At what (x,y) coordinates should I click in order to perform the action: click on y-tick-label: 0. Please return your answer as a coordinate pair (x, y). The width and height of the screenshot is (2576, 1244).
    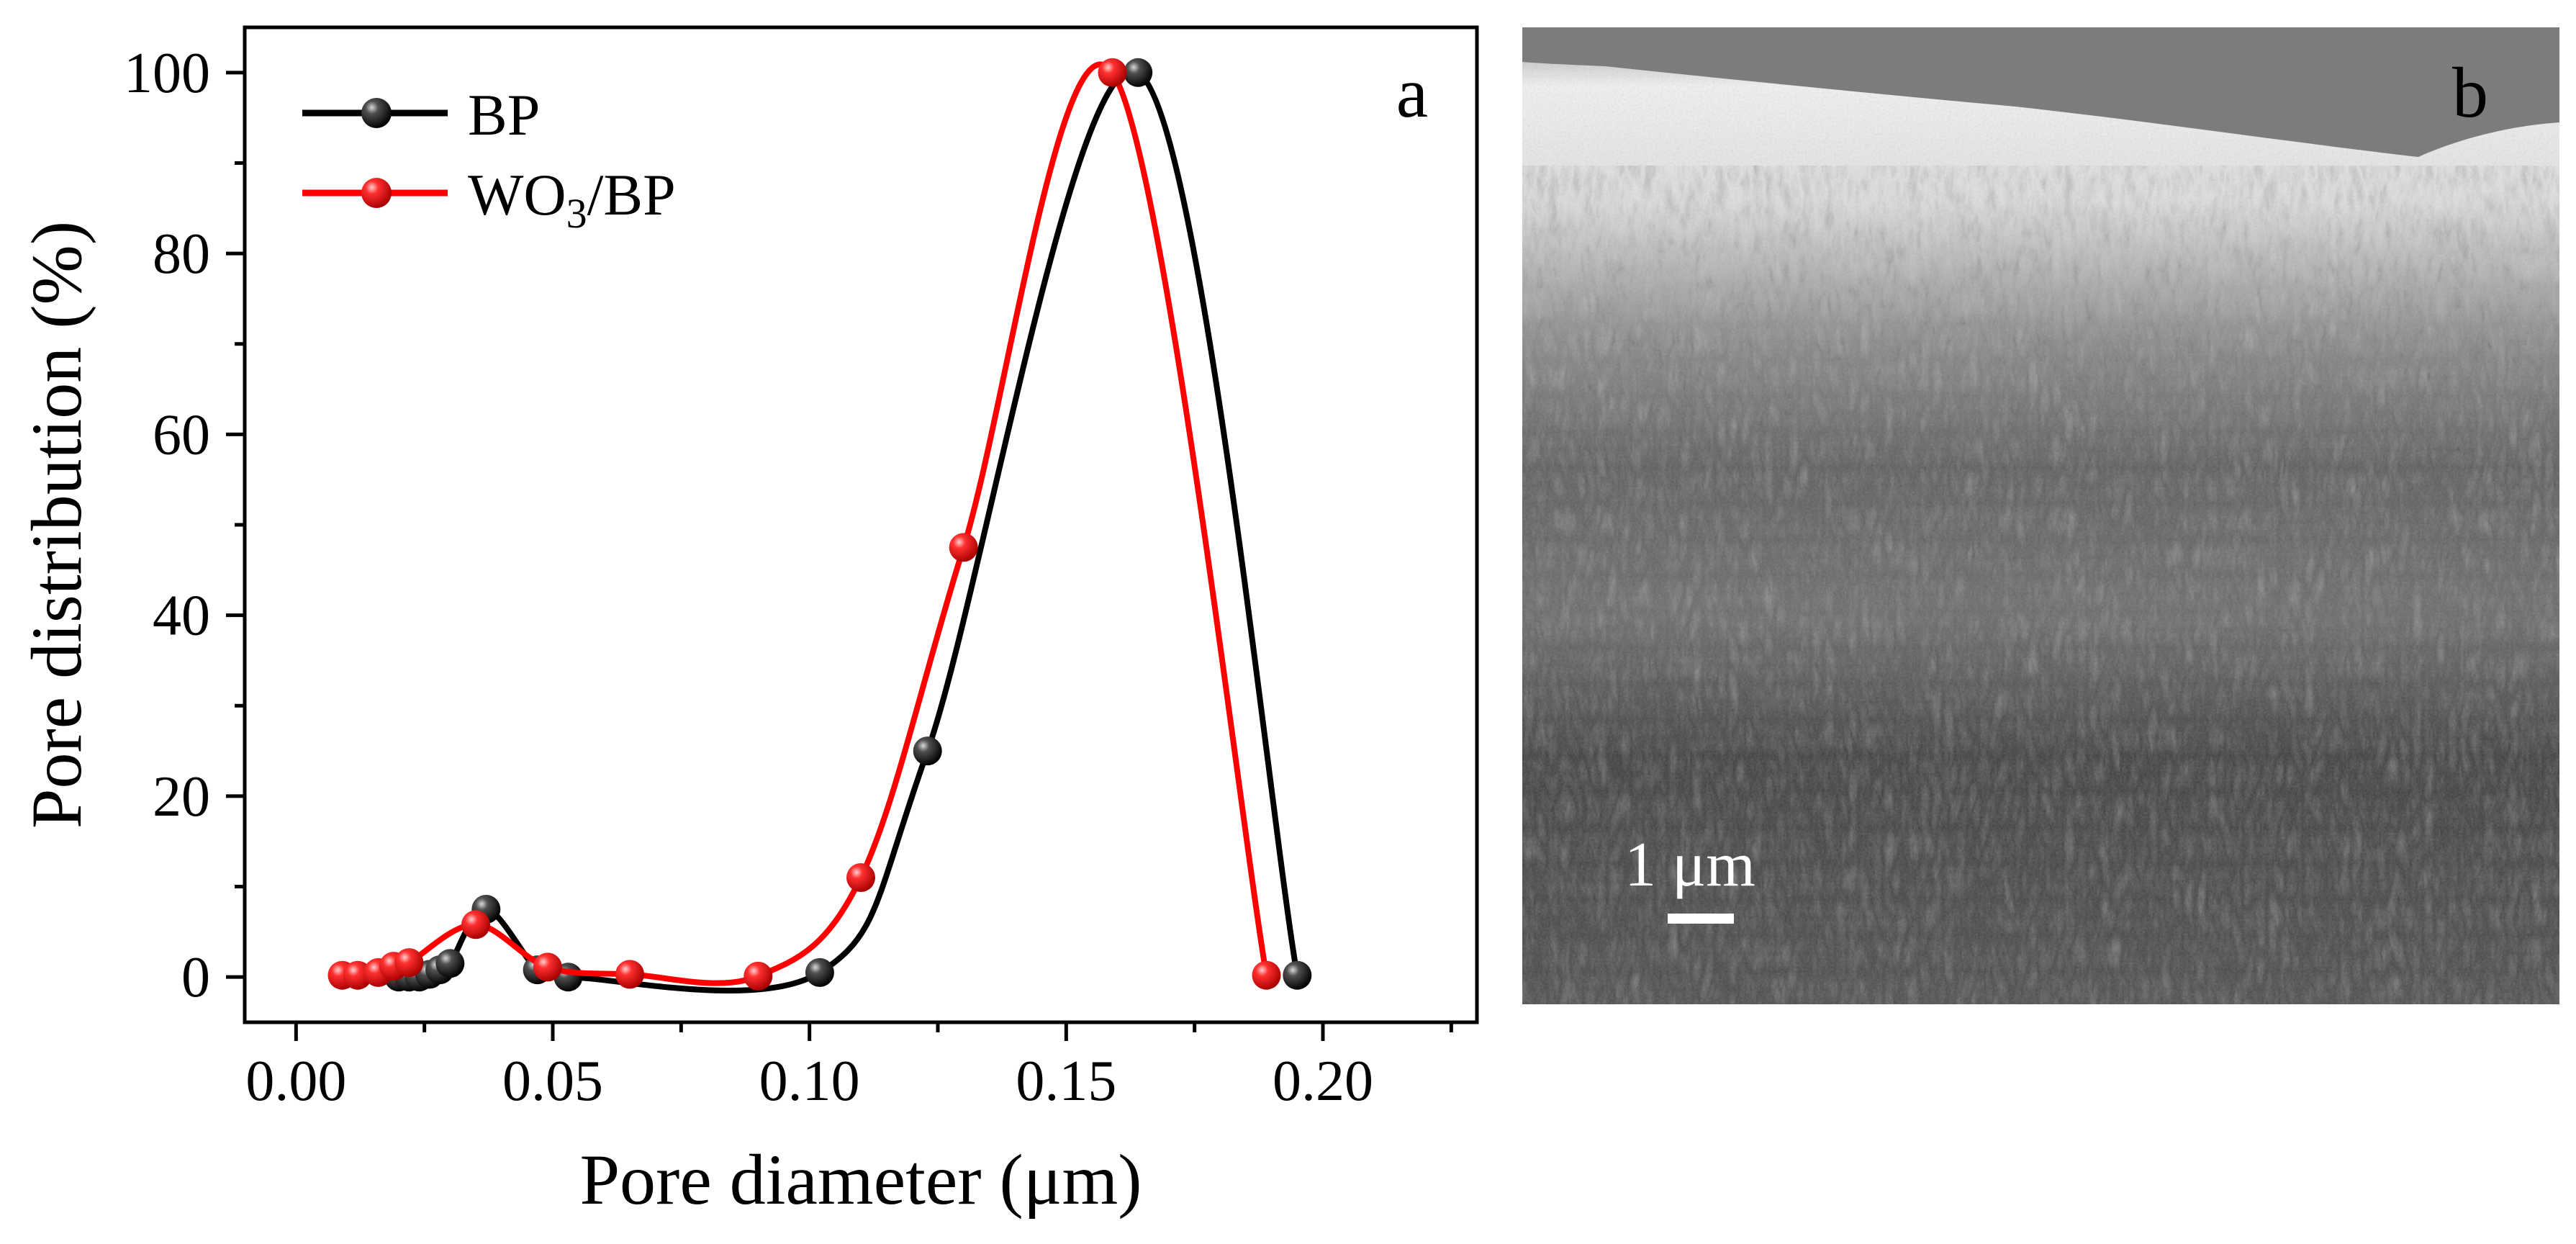
    Looking at the image, I should click on (195, 978).